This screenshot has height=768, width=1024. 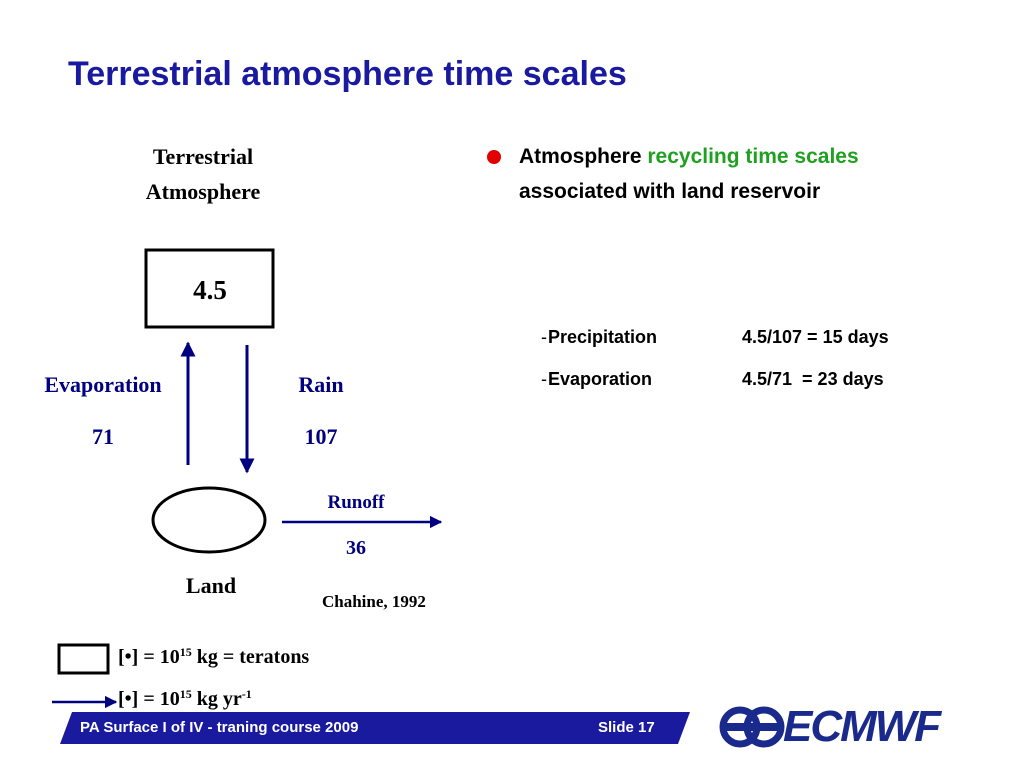 I want to click on runoff-value: 36, so click(x=356, y=548).